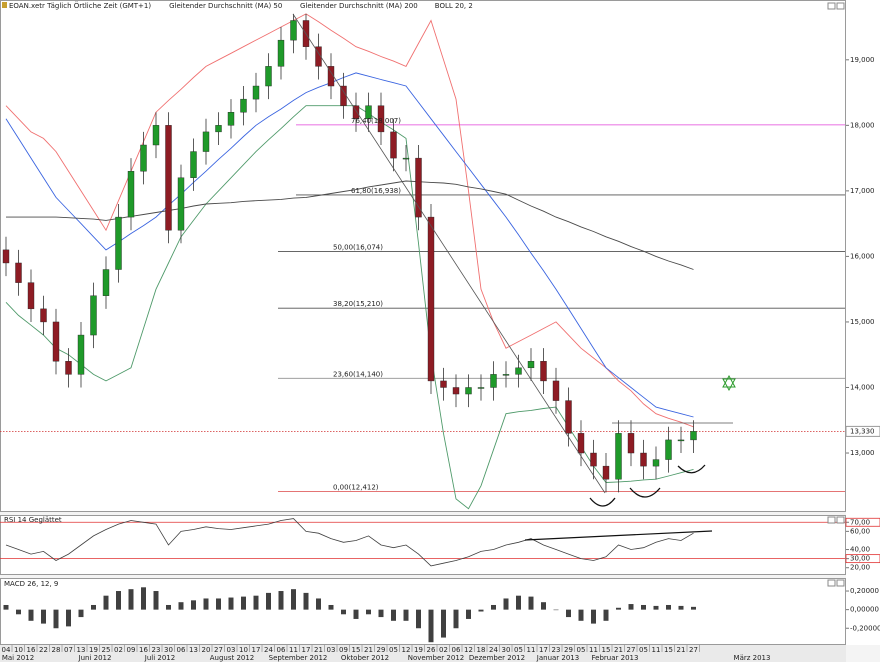 The height and width of the screenshot is (662, 880). Describe the element at coordinates (862, 191) in the screenshot. I see `y-tick-label: 17,000` at that location.